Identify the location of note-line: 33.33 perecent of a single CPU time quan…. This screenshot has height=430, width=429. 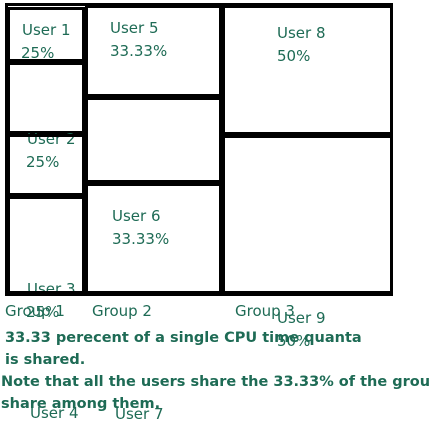
(183, 338).